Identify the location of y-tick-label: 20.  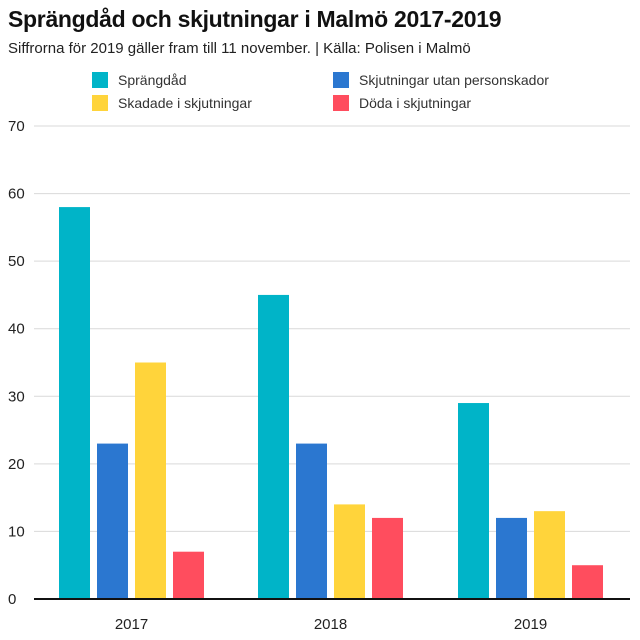
(16, 464).